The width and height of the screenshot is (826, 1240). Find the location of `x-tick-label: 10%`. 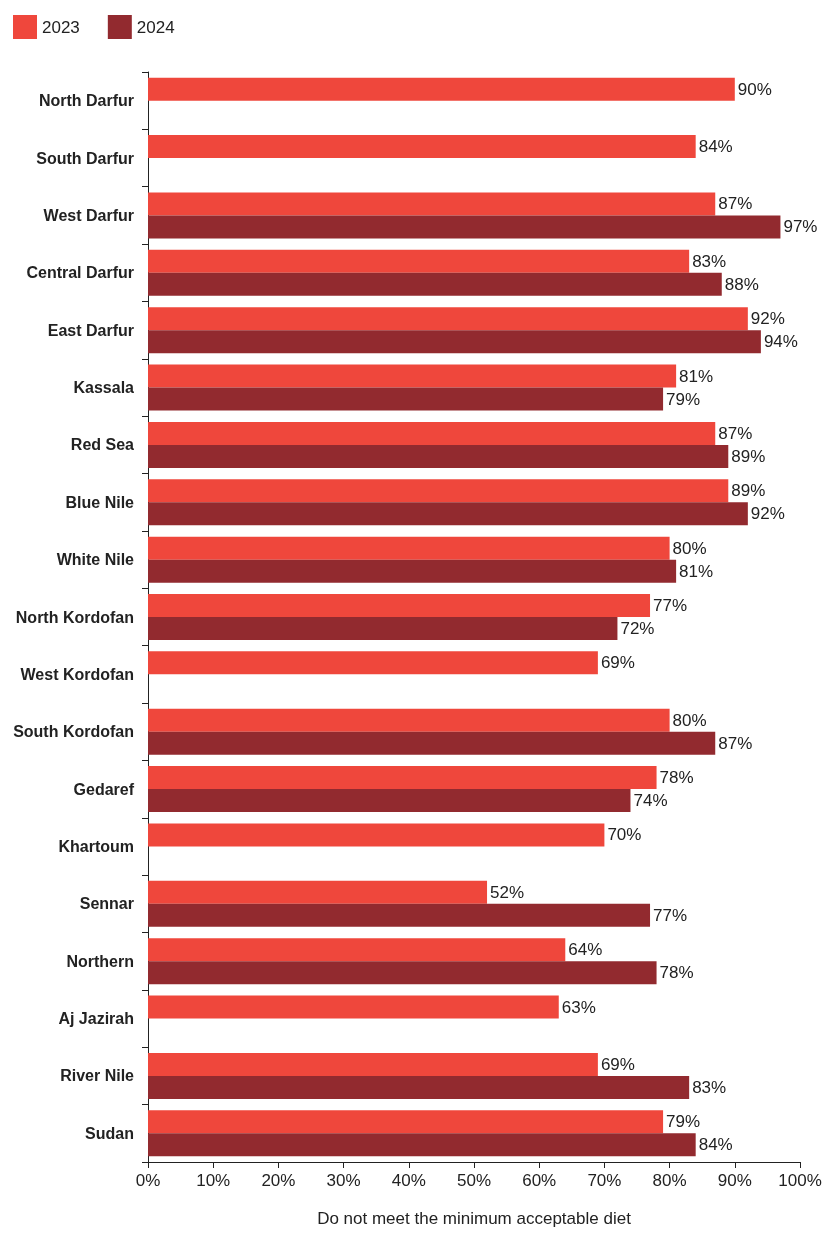

x-tick-label: 10% is located at coordinates (213, 1180).